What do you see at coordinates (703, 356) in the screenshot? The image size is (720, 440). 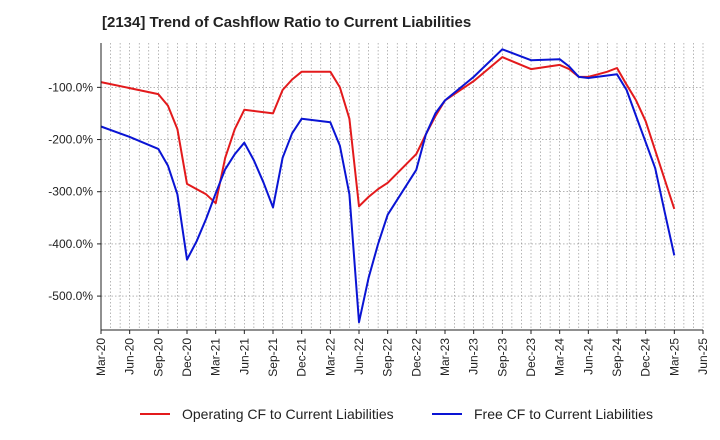 I see `x-tick-label: Jun-25` at bounding box center [703, 356].